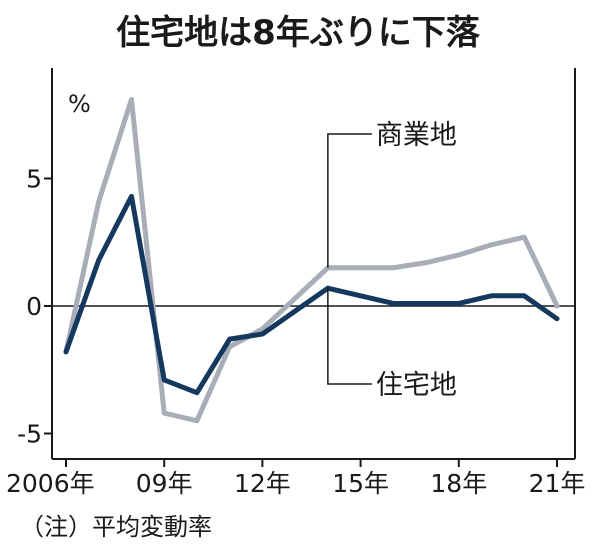  Describe the element at coordinates (458, 483) in the screenshot. I see `x-tick-label: 18年` at that location.